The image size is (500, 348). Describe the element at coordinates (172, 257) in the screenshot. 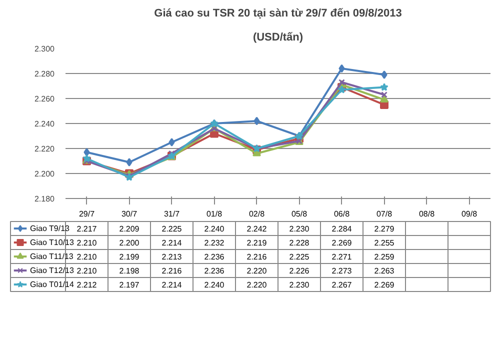

I see `data-label: 2.213` at that location.